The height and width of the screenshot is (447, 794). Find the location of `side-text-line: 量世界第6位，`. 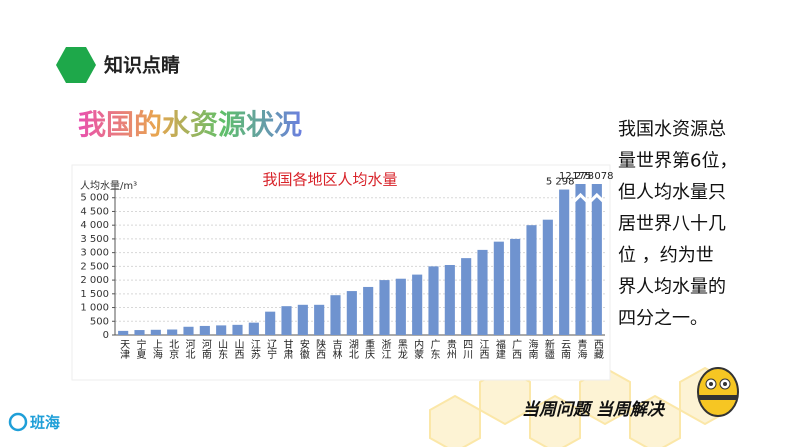

side-text-line: 量世界第6位， is located at coordinates (677, 161).